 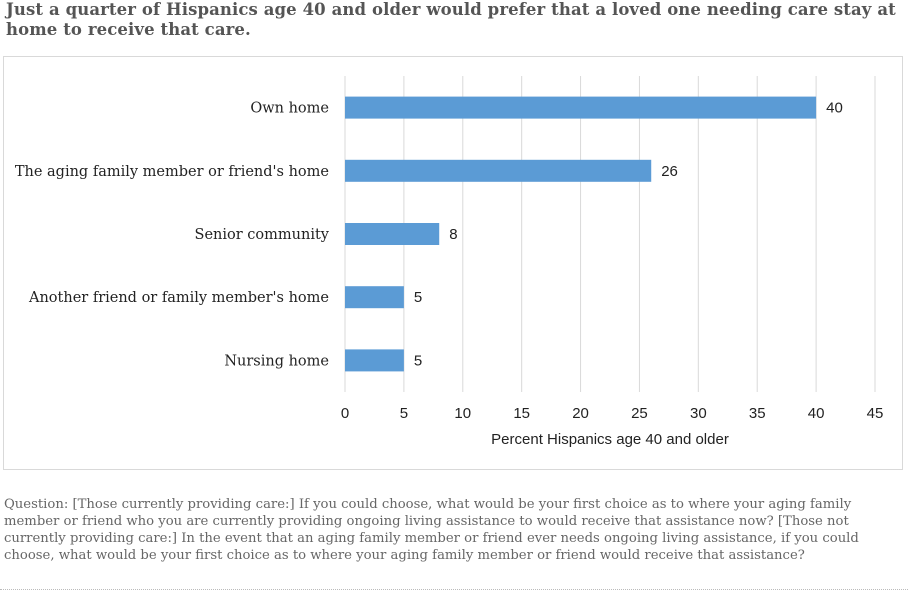 What do you see at coordinates (639, 413) in the screenshot?
I see `x-tick-label: 25` at bounding box center [639, 413].